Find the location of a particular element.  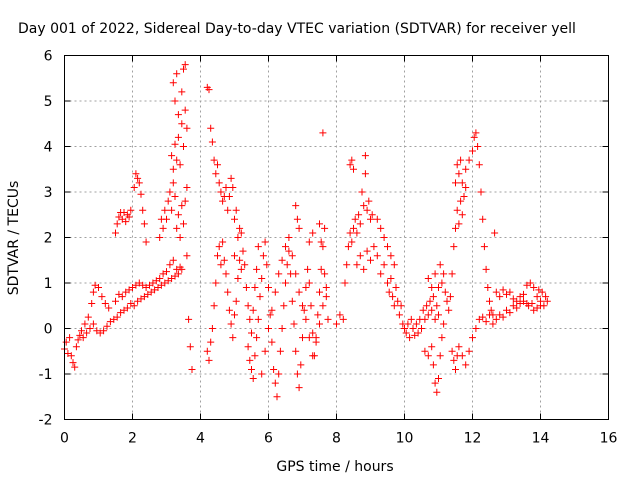

y-tick-label: 5 is located at coordinates (48, 102).